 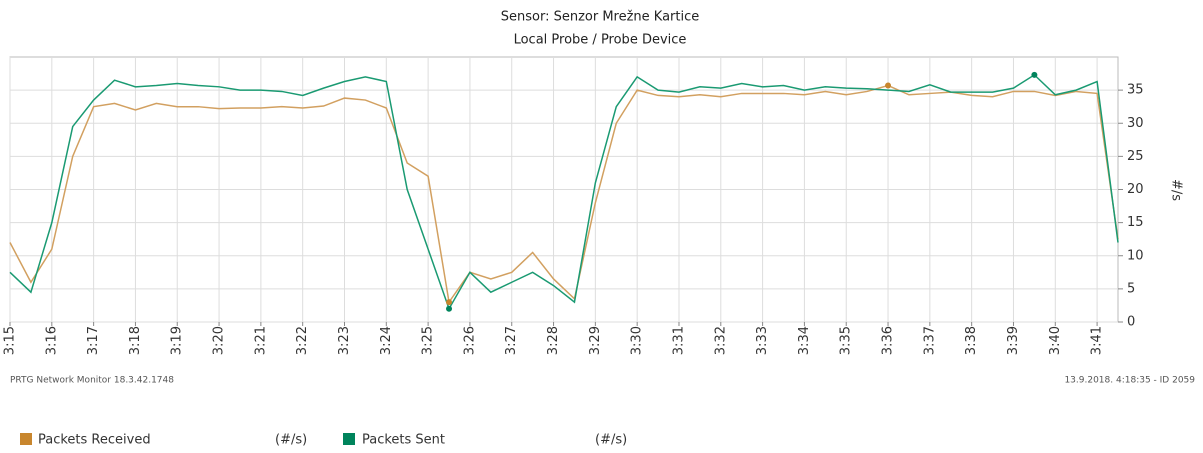 What do you see at coordinates (403, 440) in the screenshot?
I see `legend-label: Packets Sent` at bounding box center [403, 440].